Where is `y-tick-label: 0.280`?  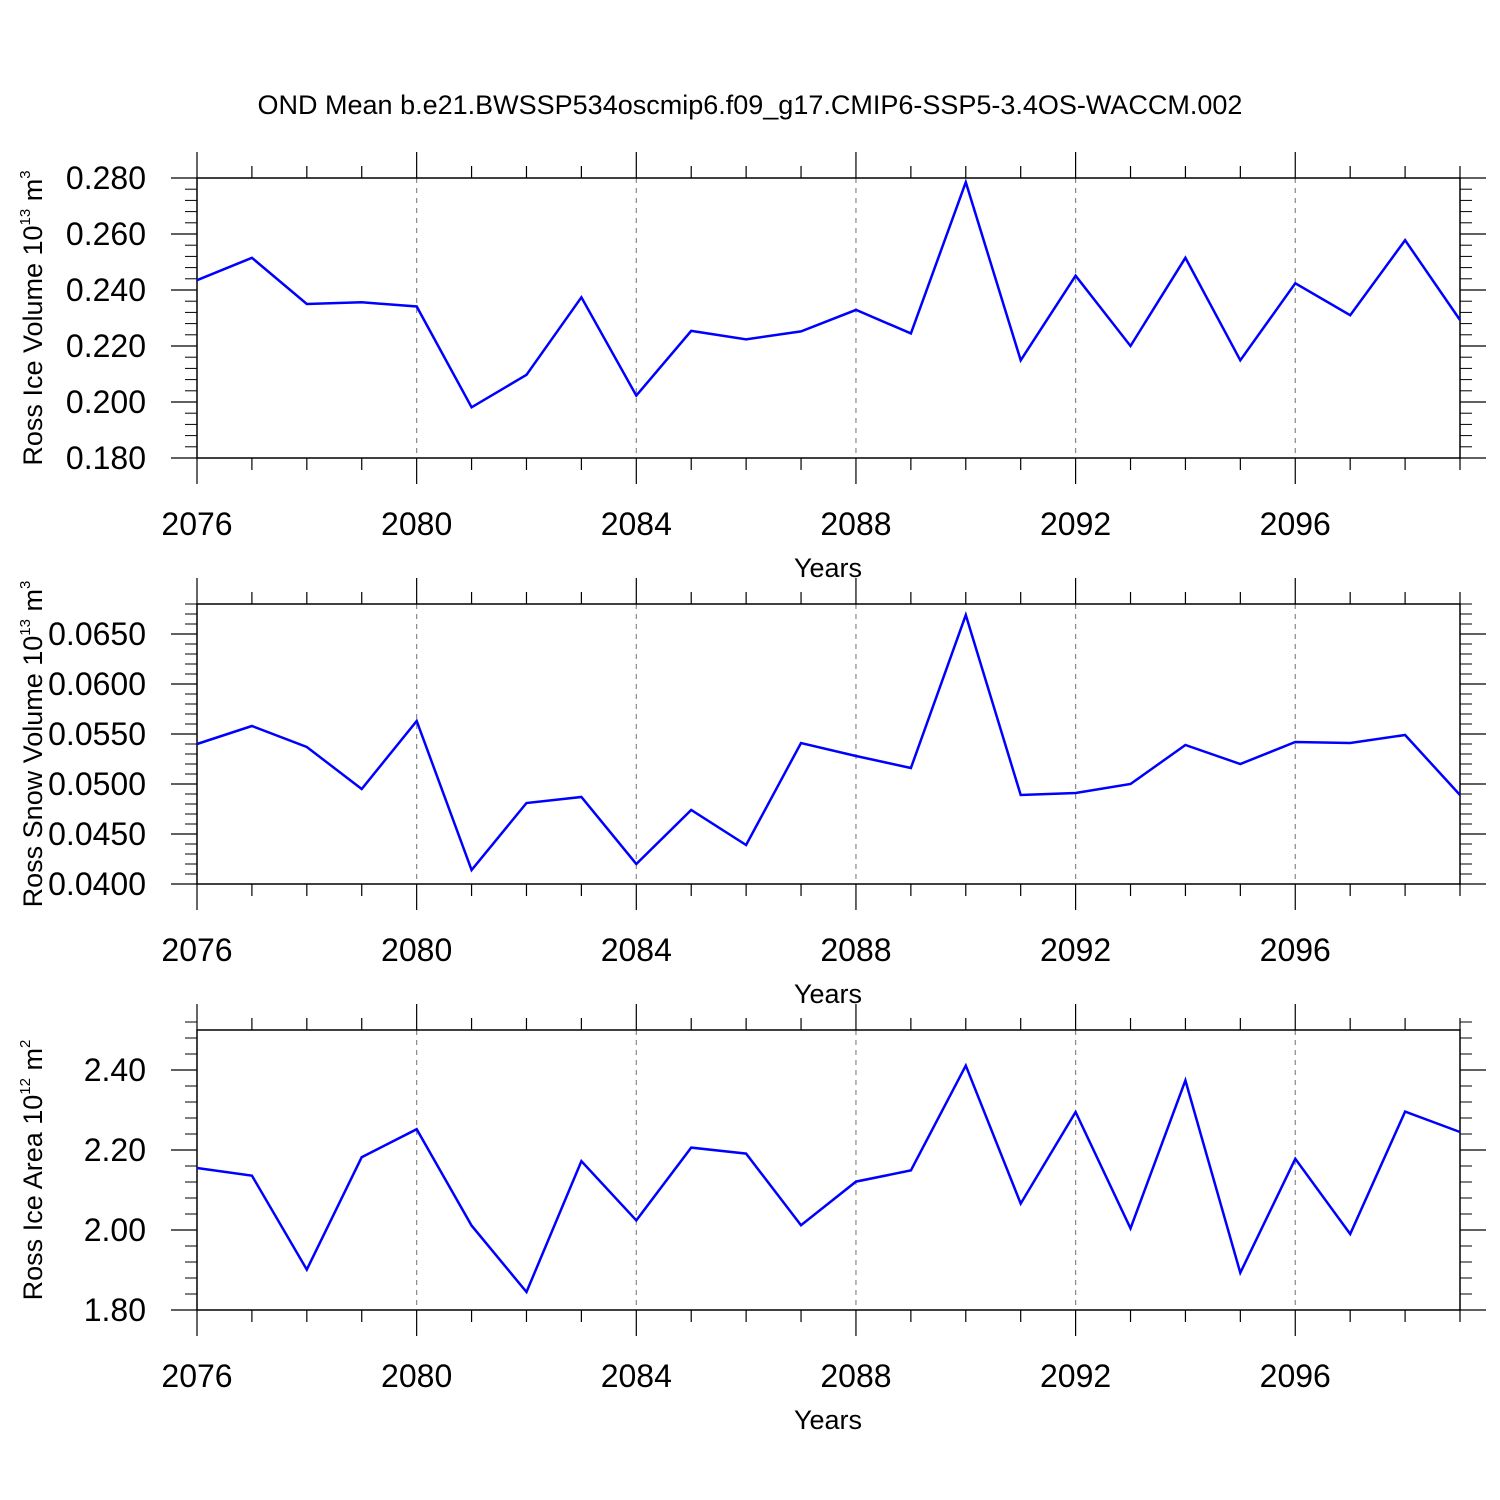 y-tick-label: 0.280 is located at coordinates (106, 178).